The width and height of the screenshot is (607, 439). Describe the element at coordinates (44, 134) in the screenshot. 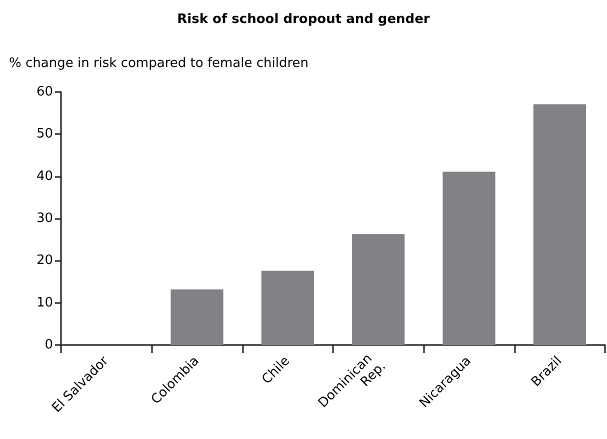

I see `y-tick-label: 50` at that location.